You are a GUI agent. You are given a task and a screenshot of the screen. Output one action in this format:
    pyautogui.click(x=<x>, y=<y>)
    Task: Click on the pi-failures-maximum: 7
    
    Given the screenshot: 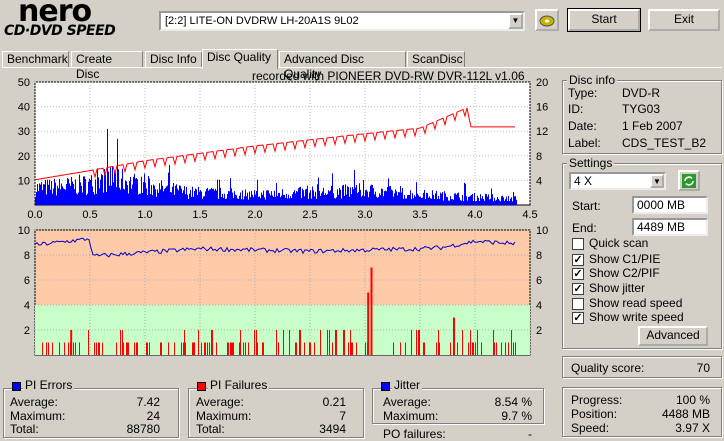 What is the action you would take?
    pyautogui.click(x=342, y=416)
    